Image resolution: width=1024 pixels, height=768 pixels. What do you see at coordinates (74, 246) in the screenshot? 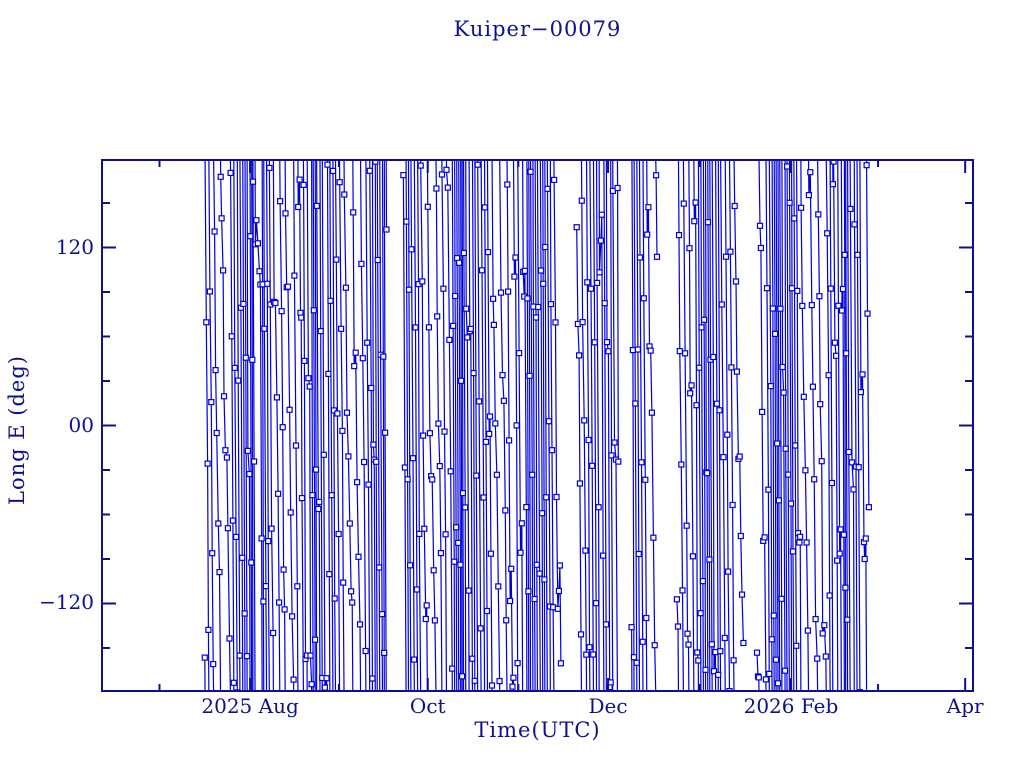
I see `y-tick-label: 120` at bounding box center [74, 246].